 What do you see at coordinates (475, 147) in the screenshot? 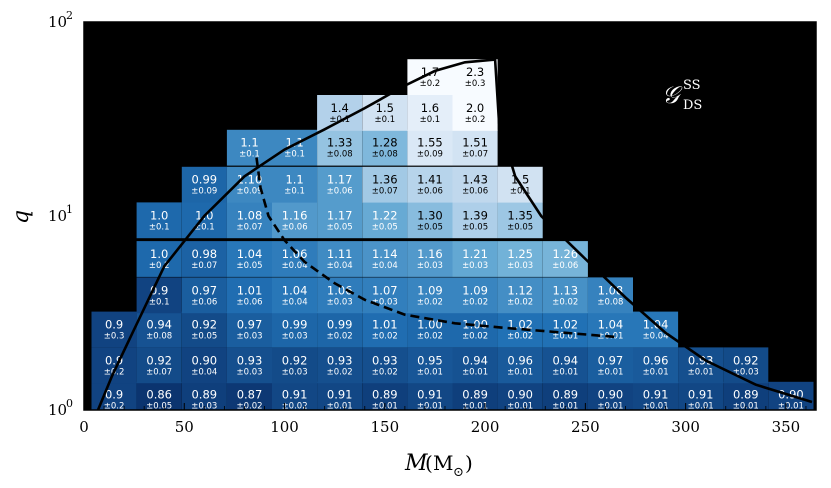
I see `heatmap-cell: 1.51±0.07` at bounding box center [475, 147].